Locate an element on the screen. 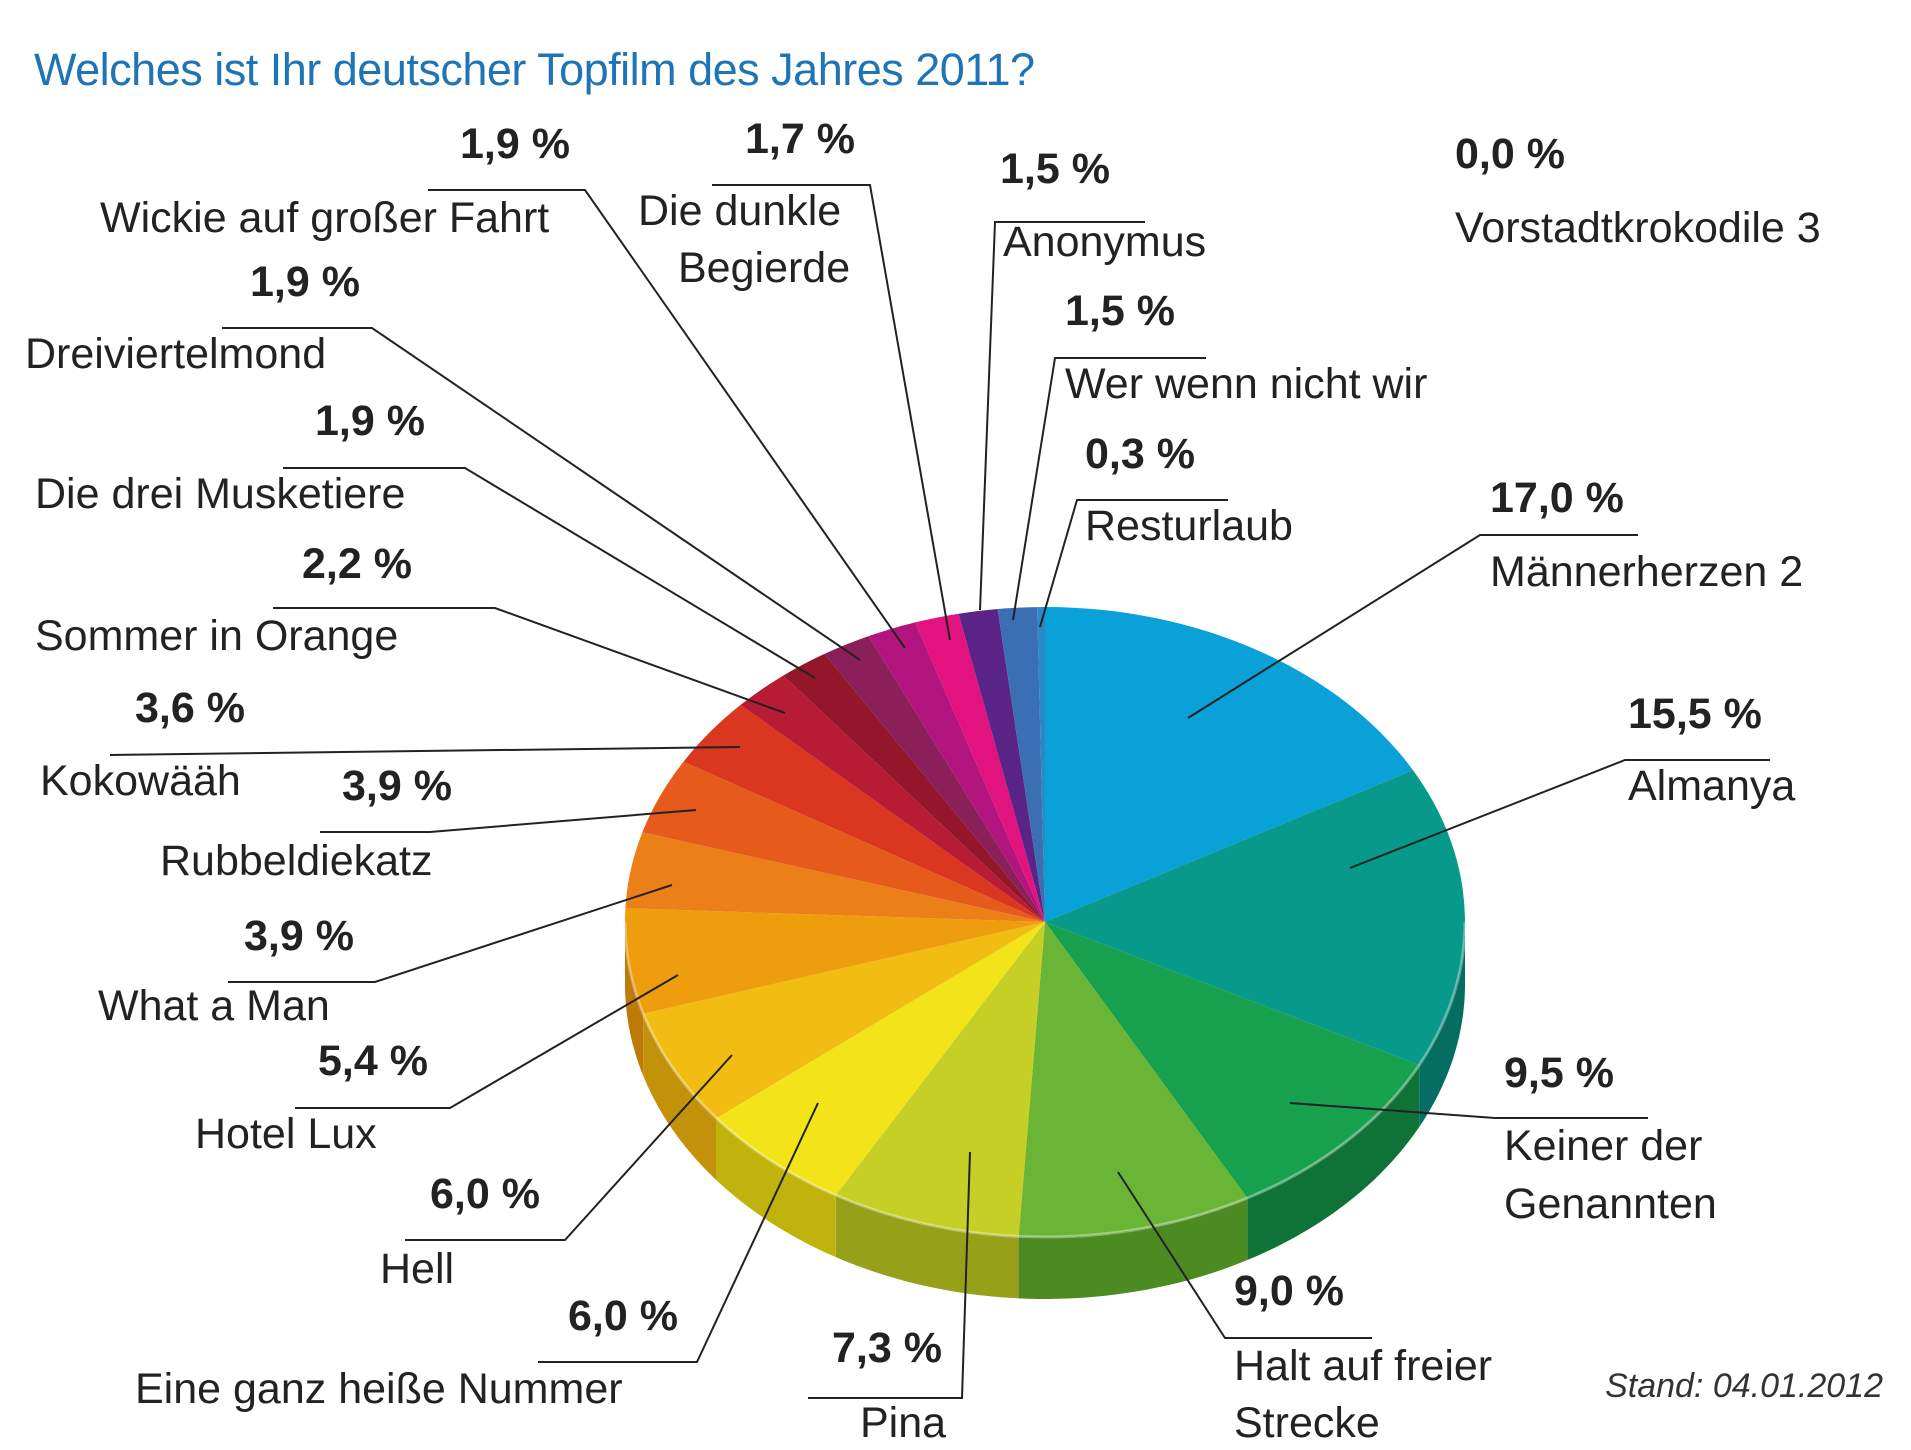  slice-value-label-6: 6,0 % is located at coordinates (485, 1194).